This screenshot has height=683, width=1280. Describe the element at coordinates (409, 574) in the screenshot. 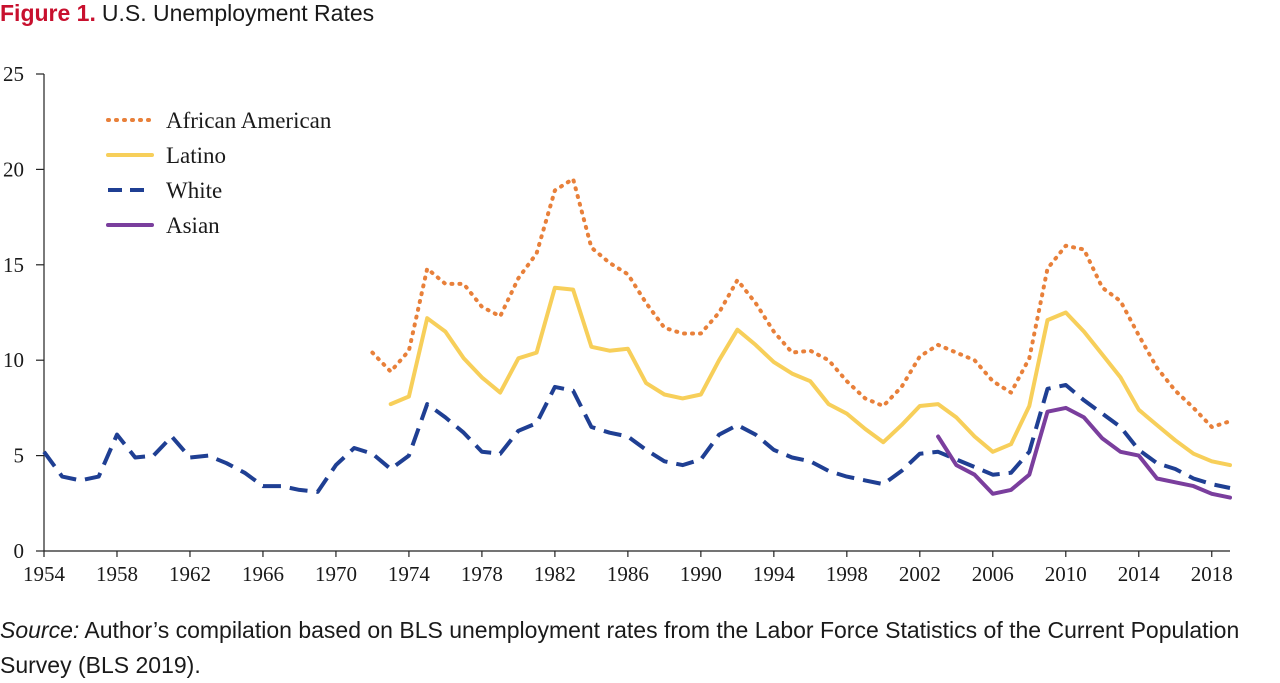

I see `x-tick-label: 1974` at that location.